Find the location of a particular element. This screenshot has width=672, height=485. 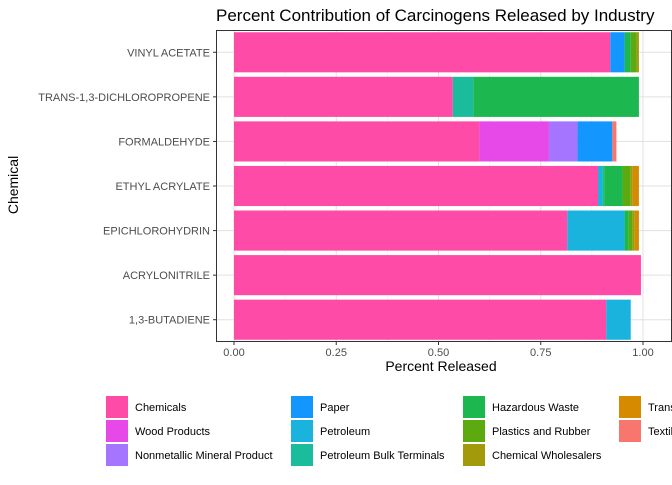

legend-label: Textiles is located at coordinates (660, 432).